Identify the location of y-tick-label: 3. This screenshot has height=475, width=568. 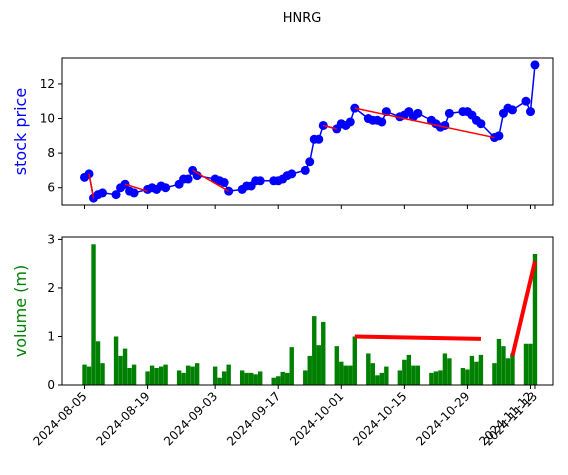
(51, 239).